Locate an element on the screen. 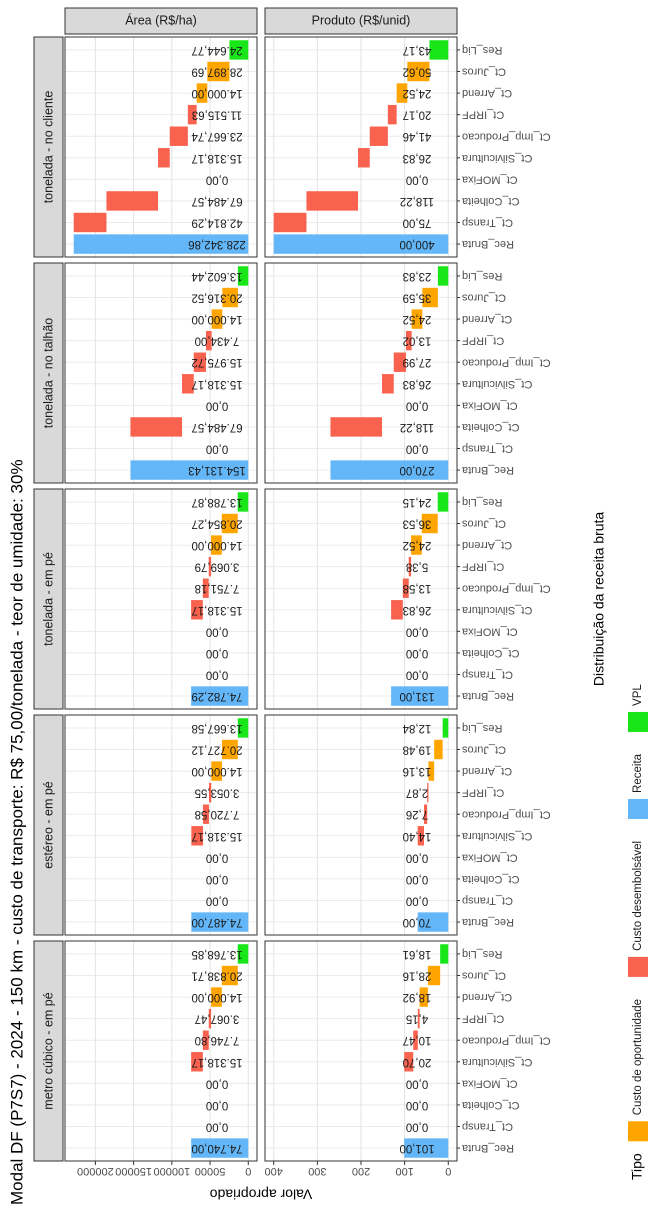  x-tick-label: Res_Liq is located at coordinates (482, 728).